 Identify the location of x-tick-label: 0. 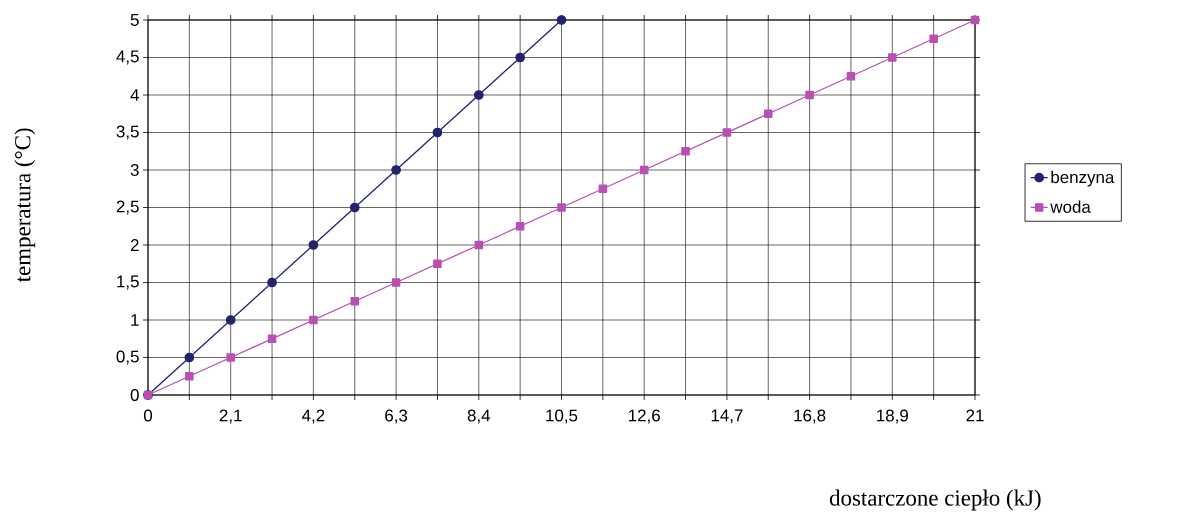
(148, 415).